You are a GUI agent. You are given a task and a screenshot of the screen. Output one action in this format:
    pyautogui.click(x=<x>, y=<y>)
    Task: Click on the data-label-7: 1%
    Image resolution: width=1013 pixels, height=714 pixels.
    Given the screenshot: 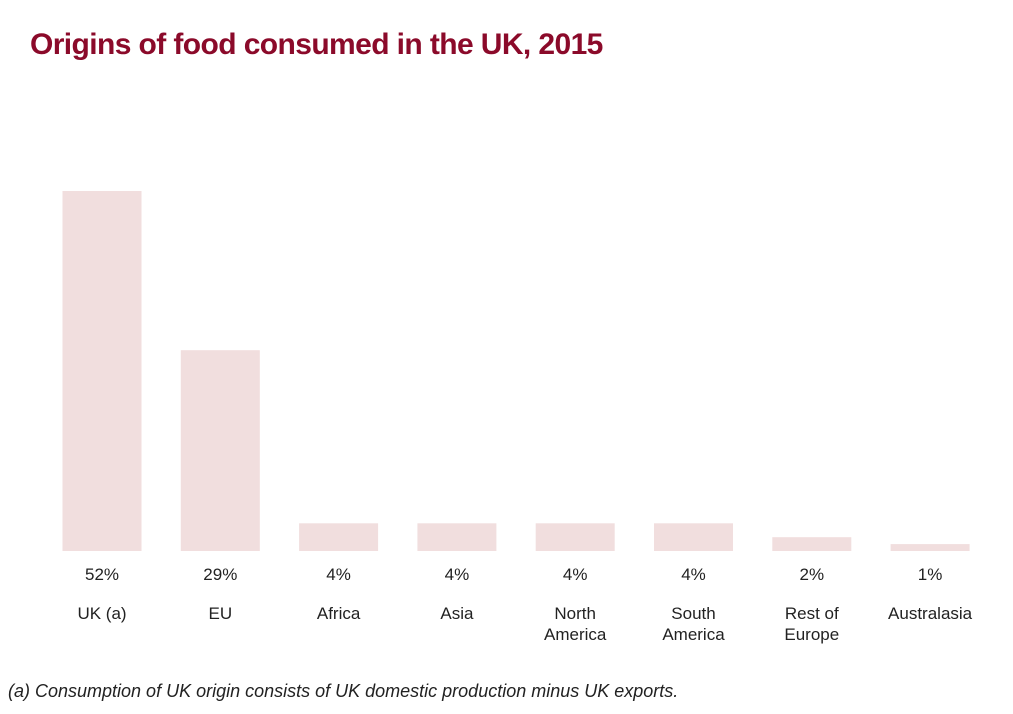 What is the action you would take?
    pyautogui.click(x=930, y=574)
    